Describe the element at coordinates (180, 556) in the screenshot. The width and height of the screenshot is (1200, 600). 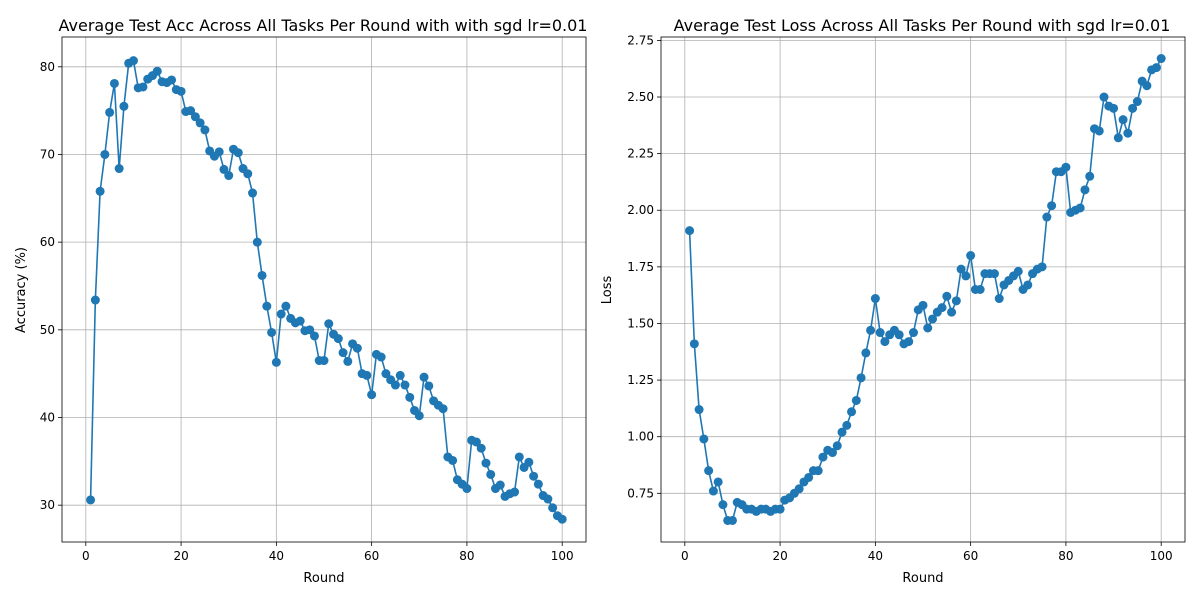
I see `accuracy-x-tick-label: 20` at that location.